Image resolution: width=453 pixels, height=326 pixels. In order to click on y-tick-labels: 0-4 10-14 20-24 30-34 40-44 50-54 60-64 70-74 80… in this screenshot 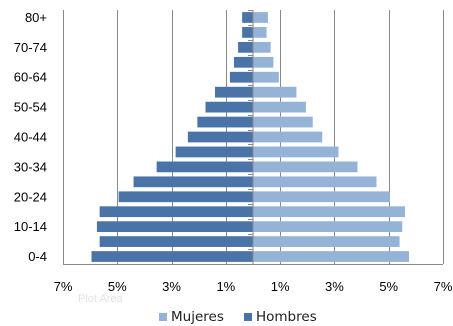, I will do `click(30, 137)`.